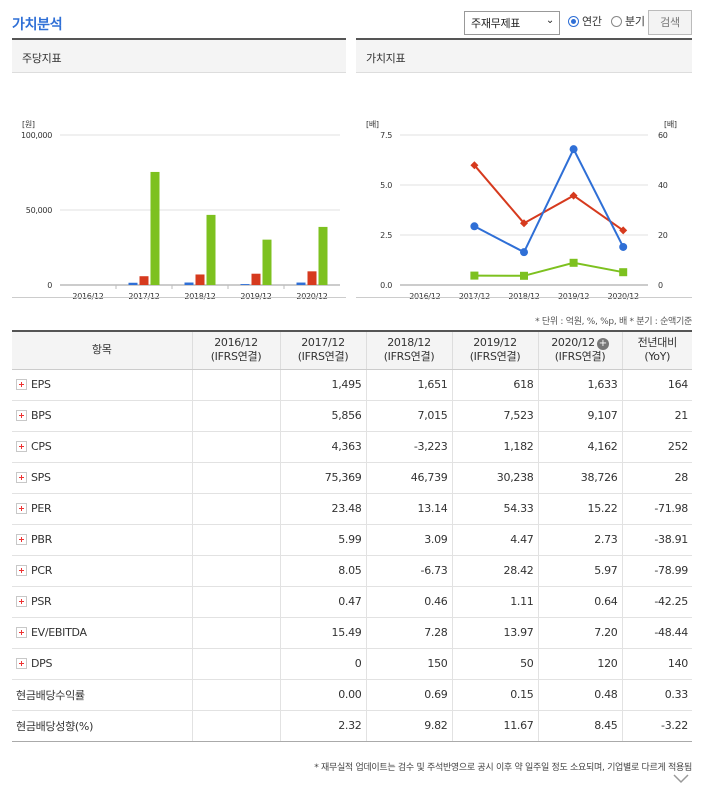 The width and height of the screenshot is (708, 803). Describe the element at coordinates (656, 633) in the screenshot. I see `table-cell: -48.44` at that location.